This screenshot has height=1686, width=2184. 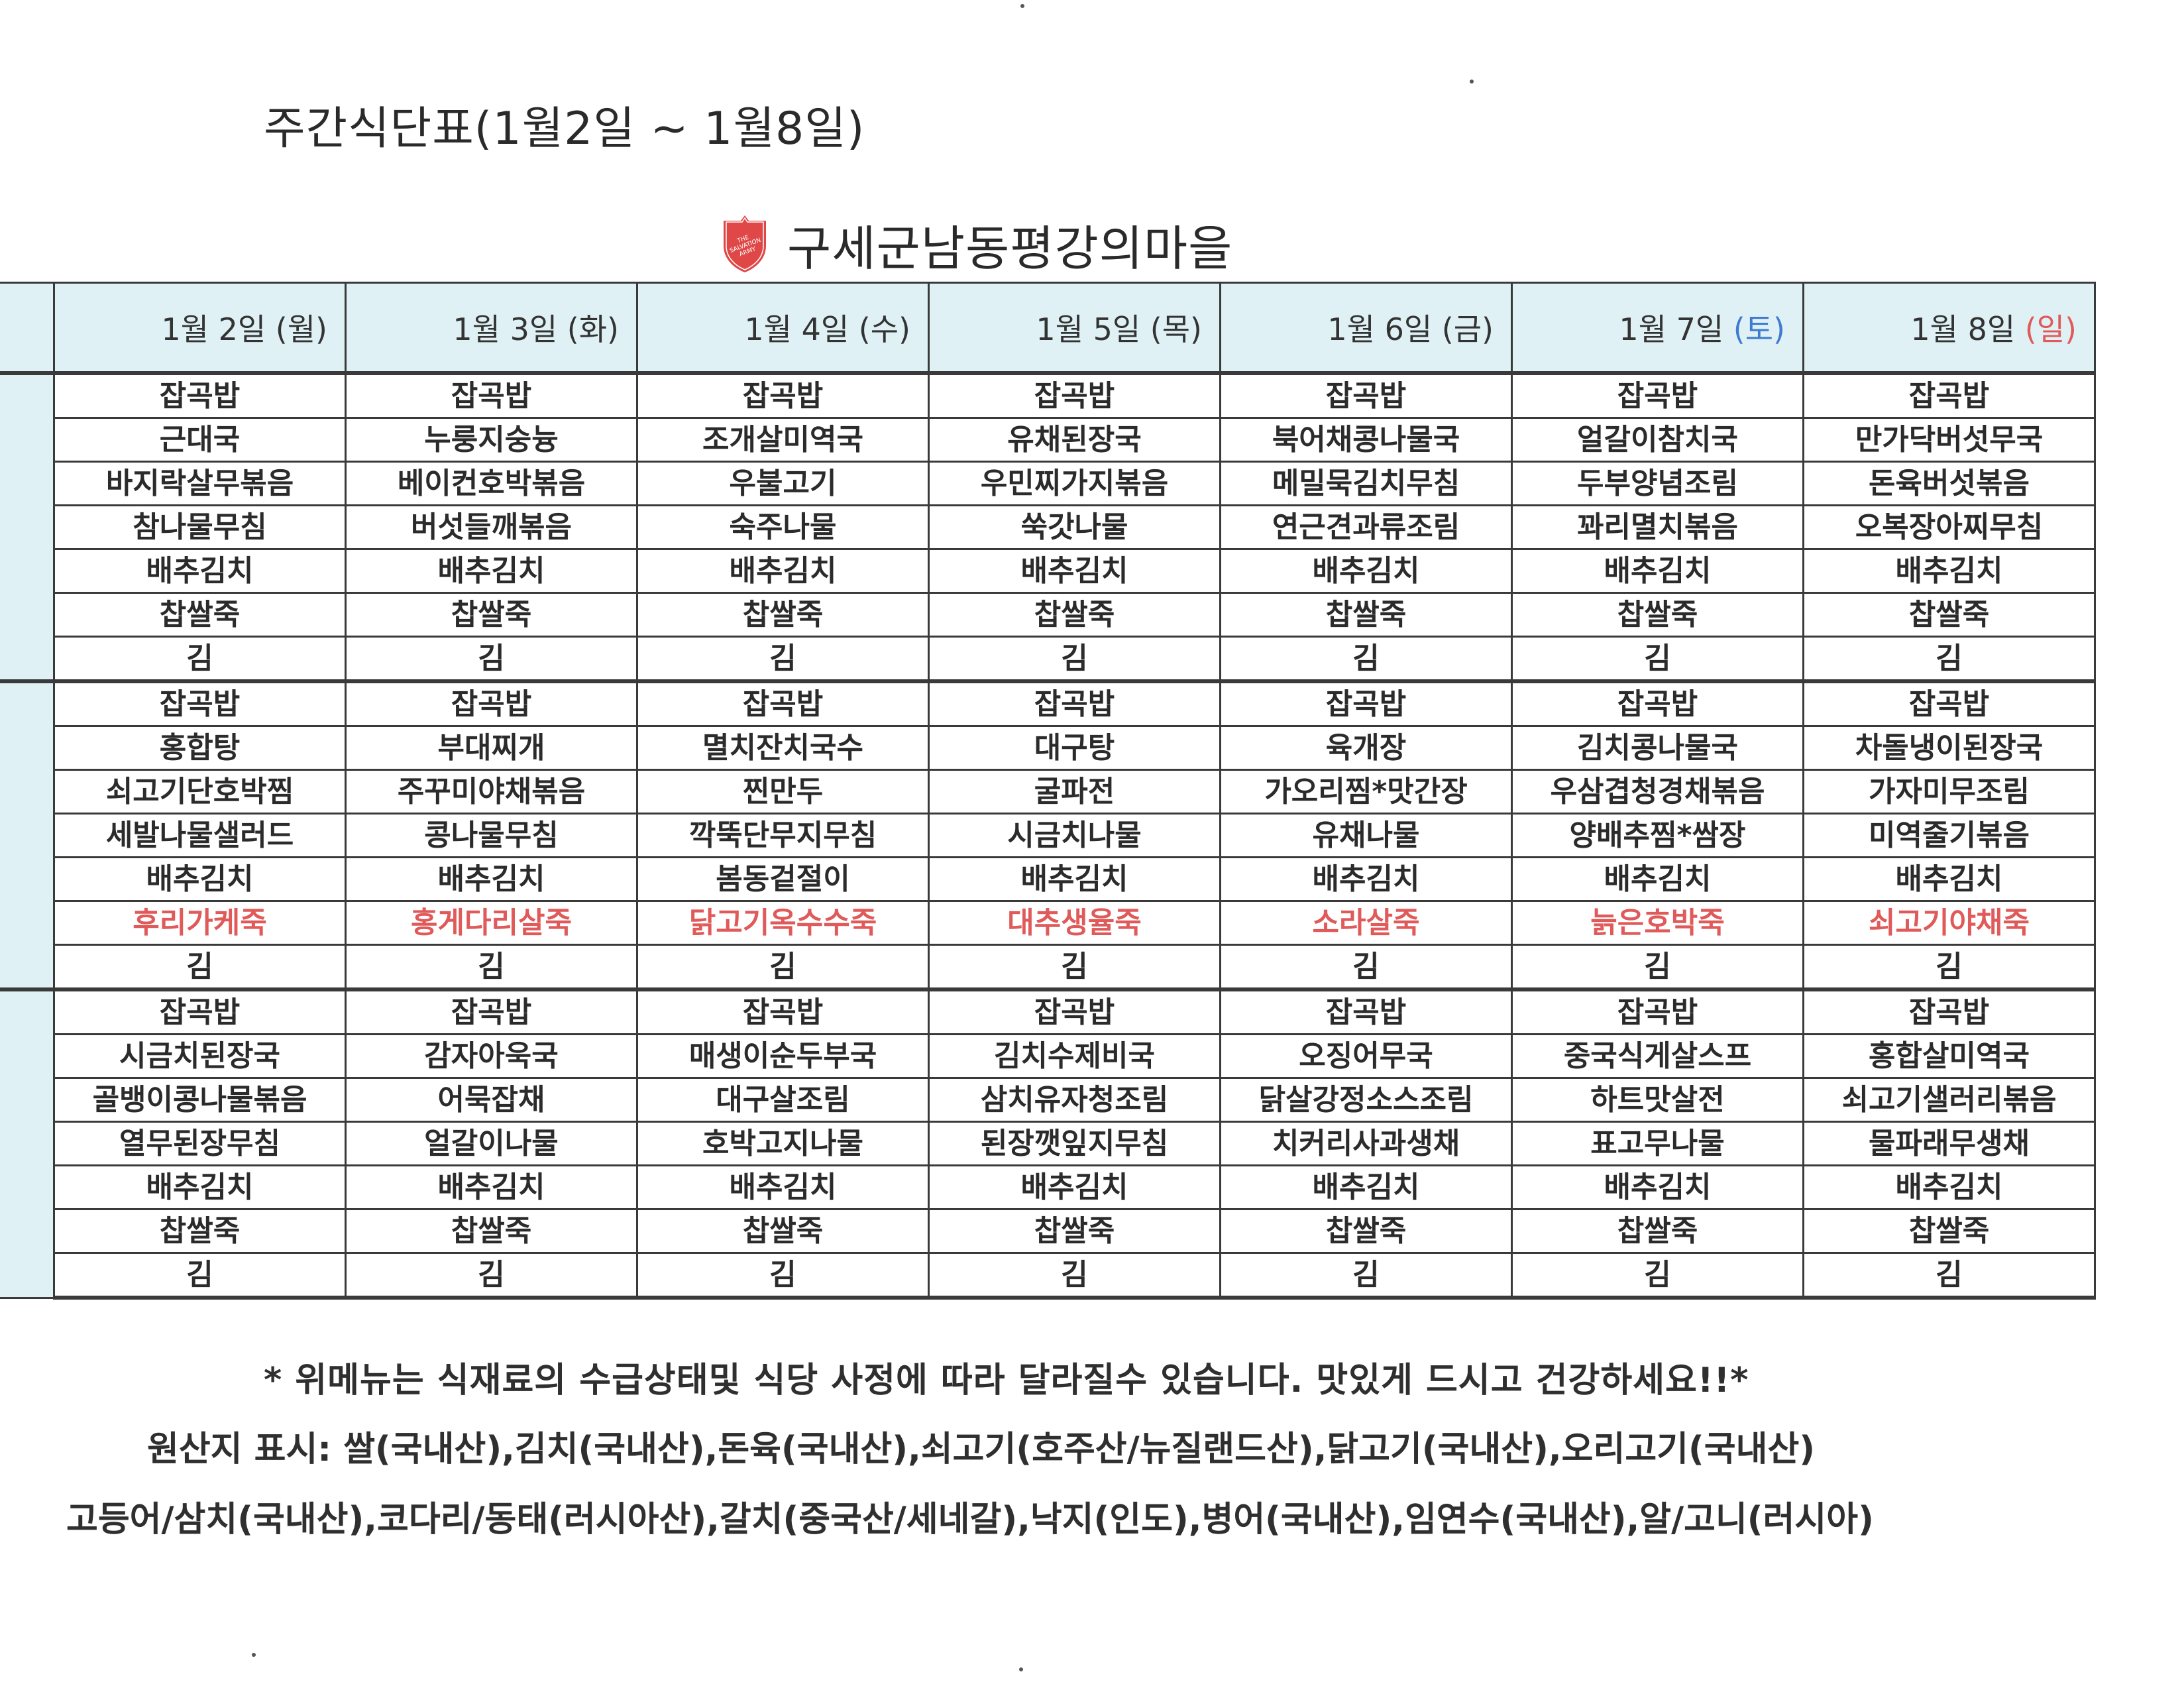 I want to click on menu-item: 버섯들깨볶음, so click(x=491, y=527).